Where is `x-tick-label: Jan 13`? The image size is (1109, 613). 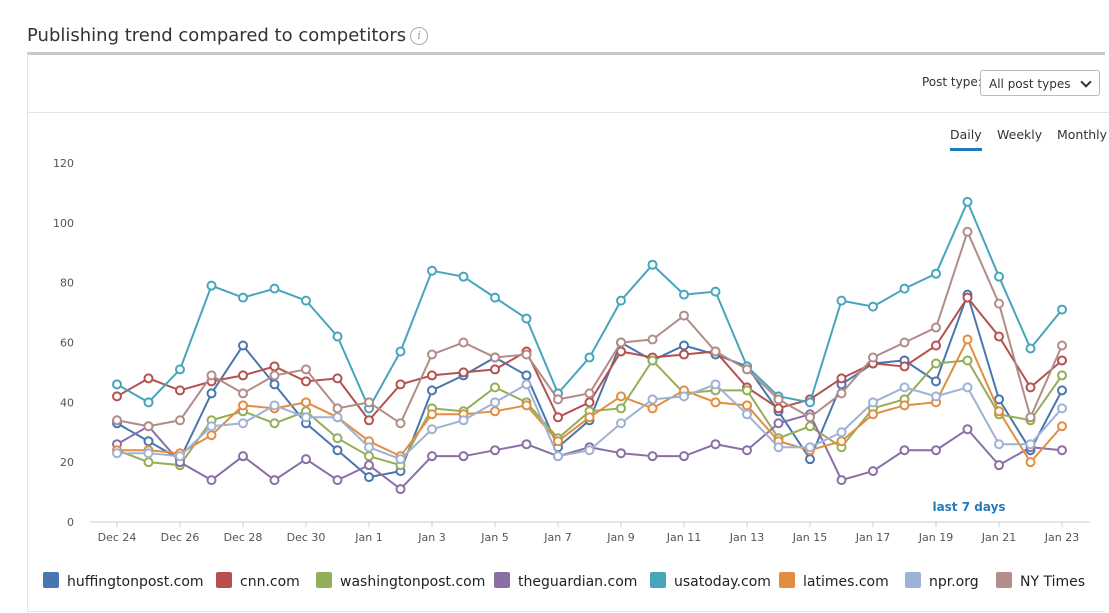 x-tick-label: Jan 13 is located at coordinates (746, 537).